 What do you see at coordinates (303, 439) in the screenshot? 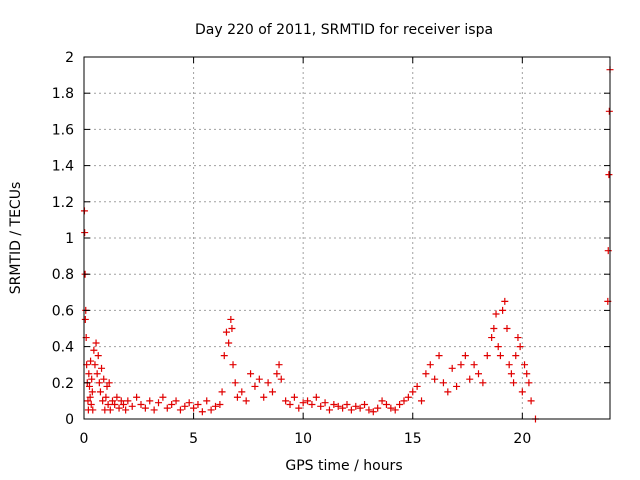
I see `x-tick-label: 10` at bounding box center [303, 439].